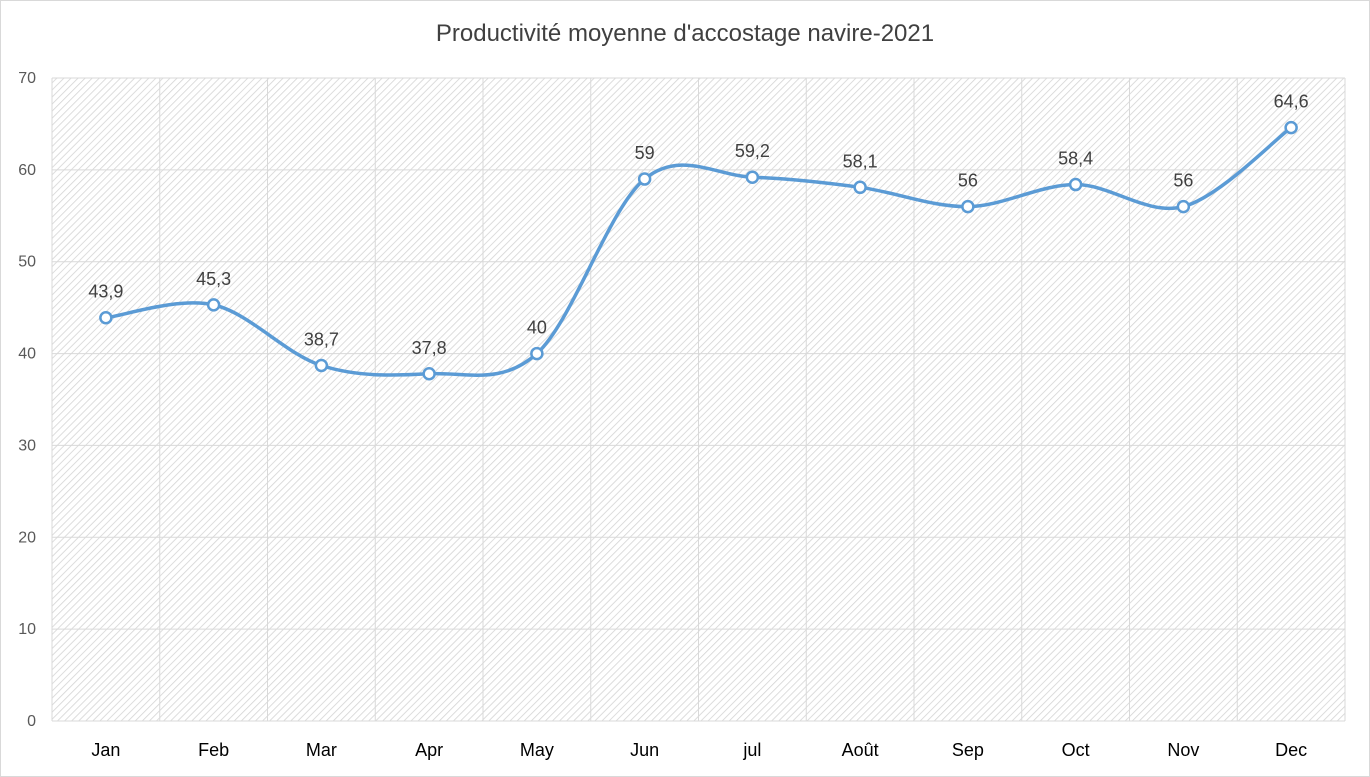 This screenshot has height=777, width=1370. I want to click on data-label: 58,4, so click(1075, 159).